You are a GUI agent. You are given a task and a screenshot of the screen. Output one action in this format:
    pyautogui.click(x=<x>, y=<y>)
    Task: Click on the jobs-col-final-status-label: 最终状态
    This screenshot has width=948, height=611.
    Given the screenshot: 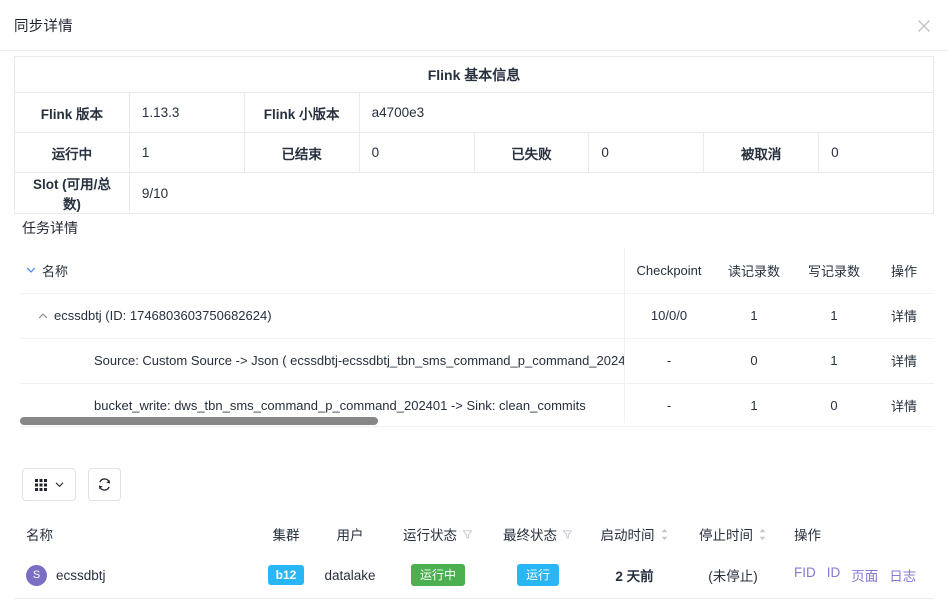 What is the action you would take?
    pyautogui.click(x=530, y=535)
    